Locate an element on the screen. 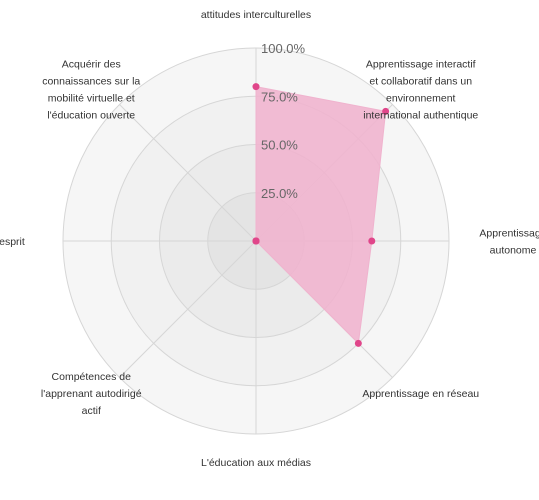 The image size is (539, 500). axis-label-6: ure d'esprit is located at coordinates (12, 242).